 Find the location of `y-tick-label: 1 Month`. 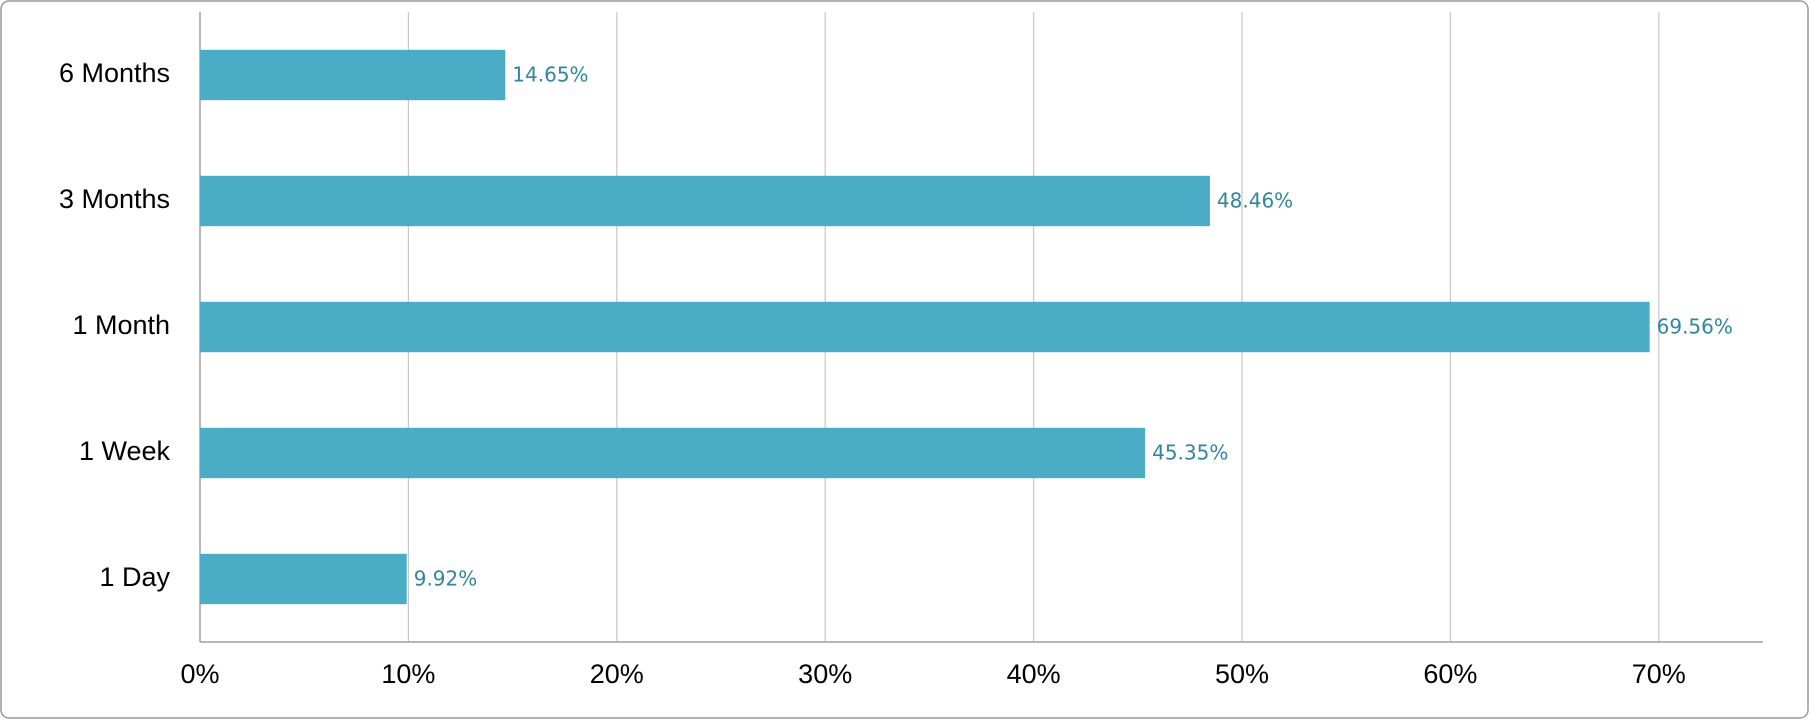

y-tick-label: 1 Month is located at coordinates (121, 325).